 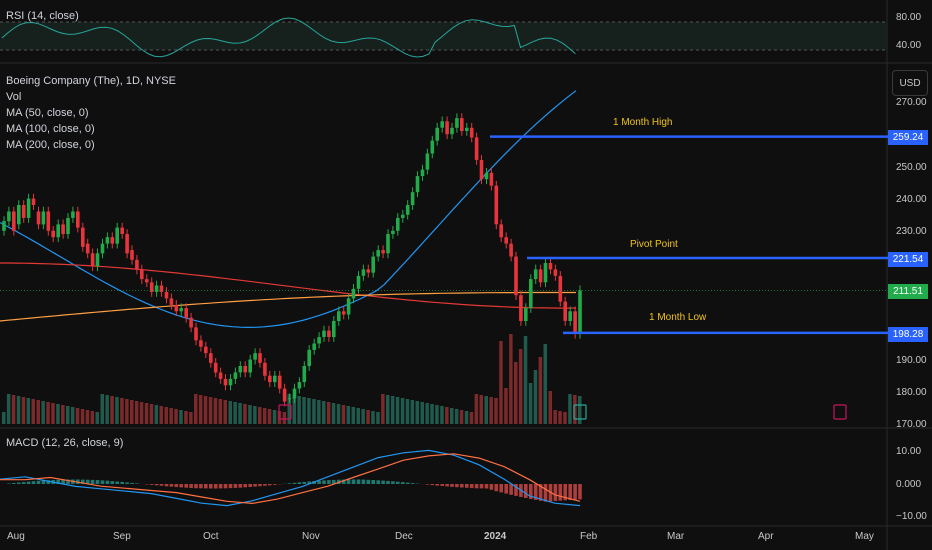 I want to click on macd-tick-10: 10.00, so click(x=909, y=451).